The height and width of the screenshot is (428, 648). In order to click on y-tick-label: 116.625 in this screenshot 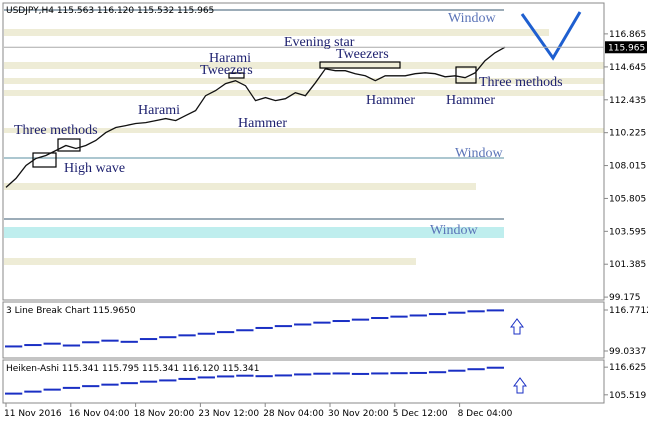, I will do `click(627, 368)`.